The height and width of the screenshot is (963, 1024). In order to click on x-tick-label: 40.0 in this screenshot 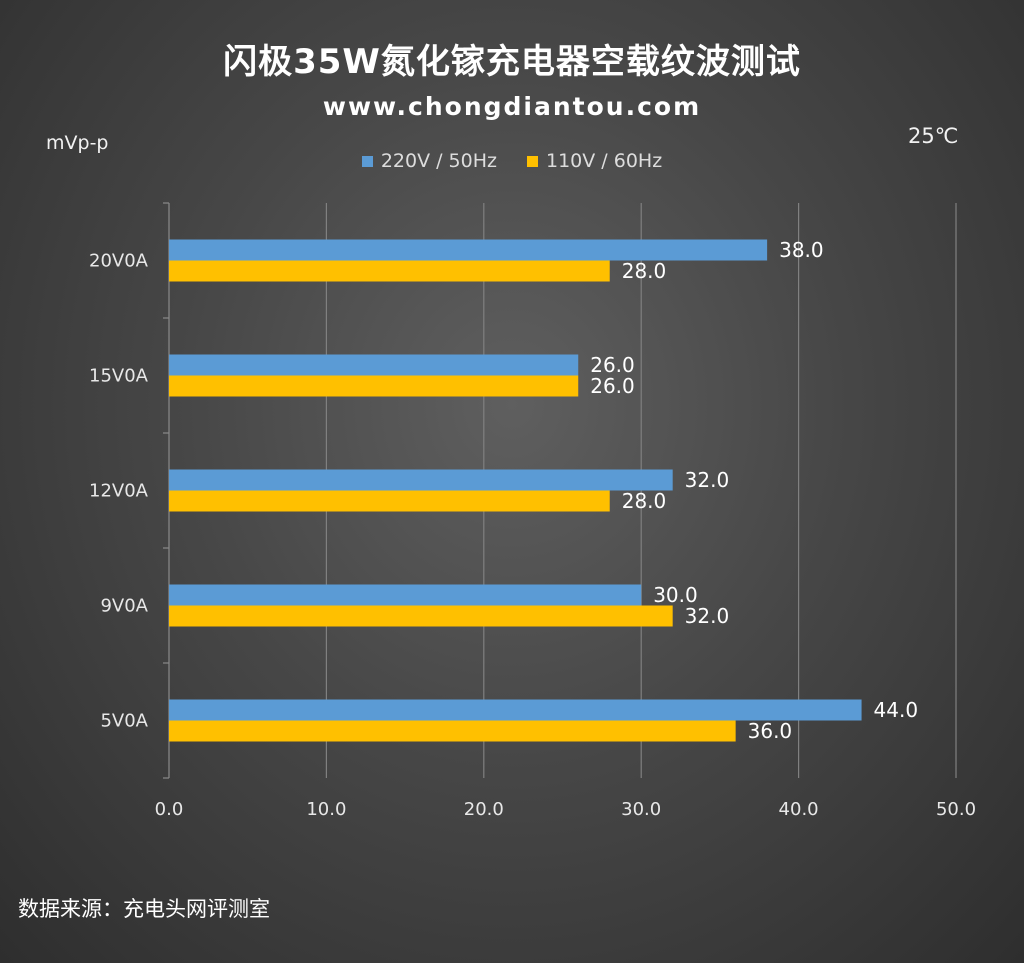, I will do `click(799, 809)`.